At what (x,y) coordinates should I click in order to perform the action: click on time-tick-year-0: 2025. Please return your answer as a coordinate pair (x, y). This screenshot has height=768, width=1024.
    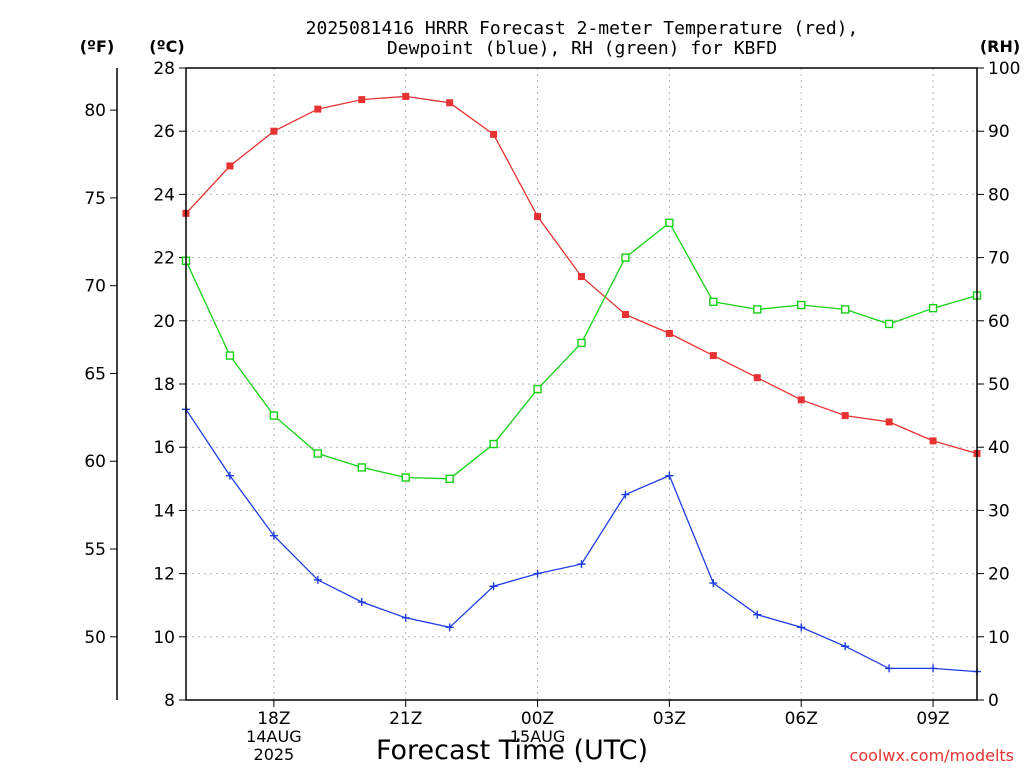
    Looking at the image, I should click on (274, 754).